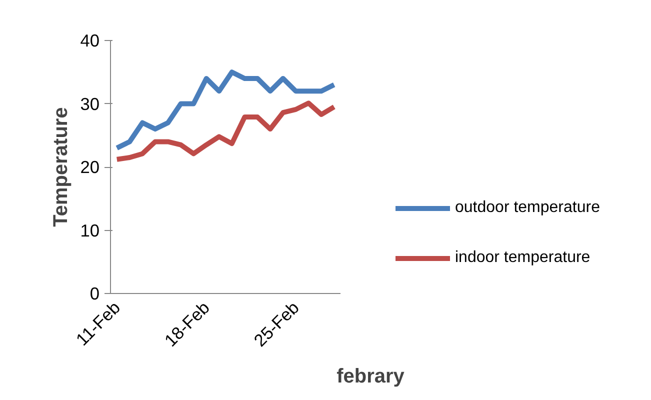 The image size is (651, 400). I want to click on y-tick-label: 10, so click(90, 230).